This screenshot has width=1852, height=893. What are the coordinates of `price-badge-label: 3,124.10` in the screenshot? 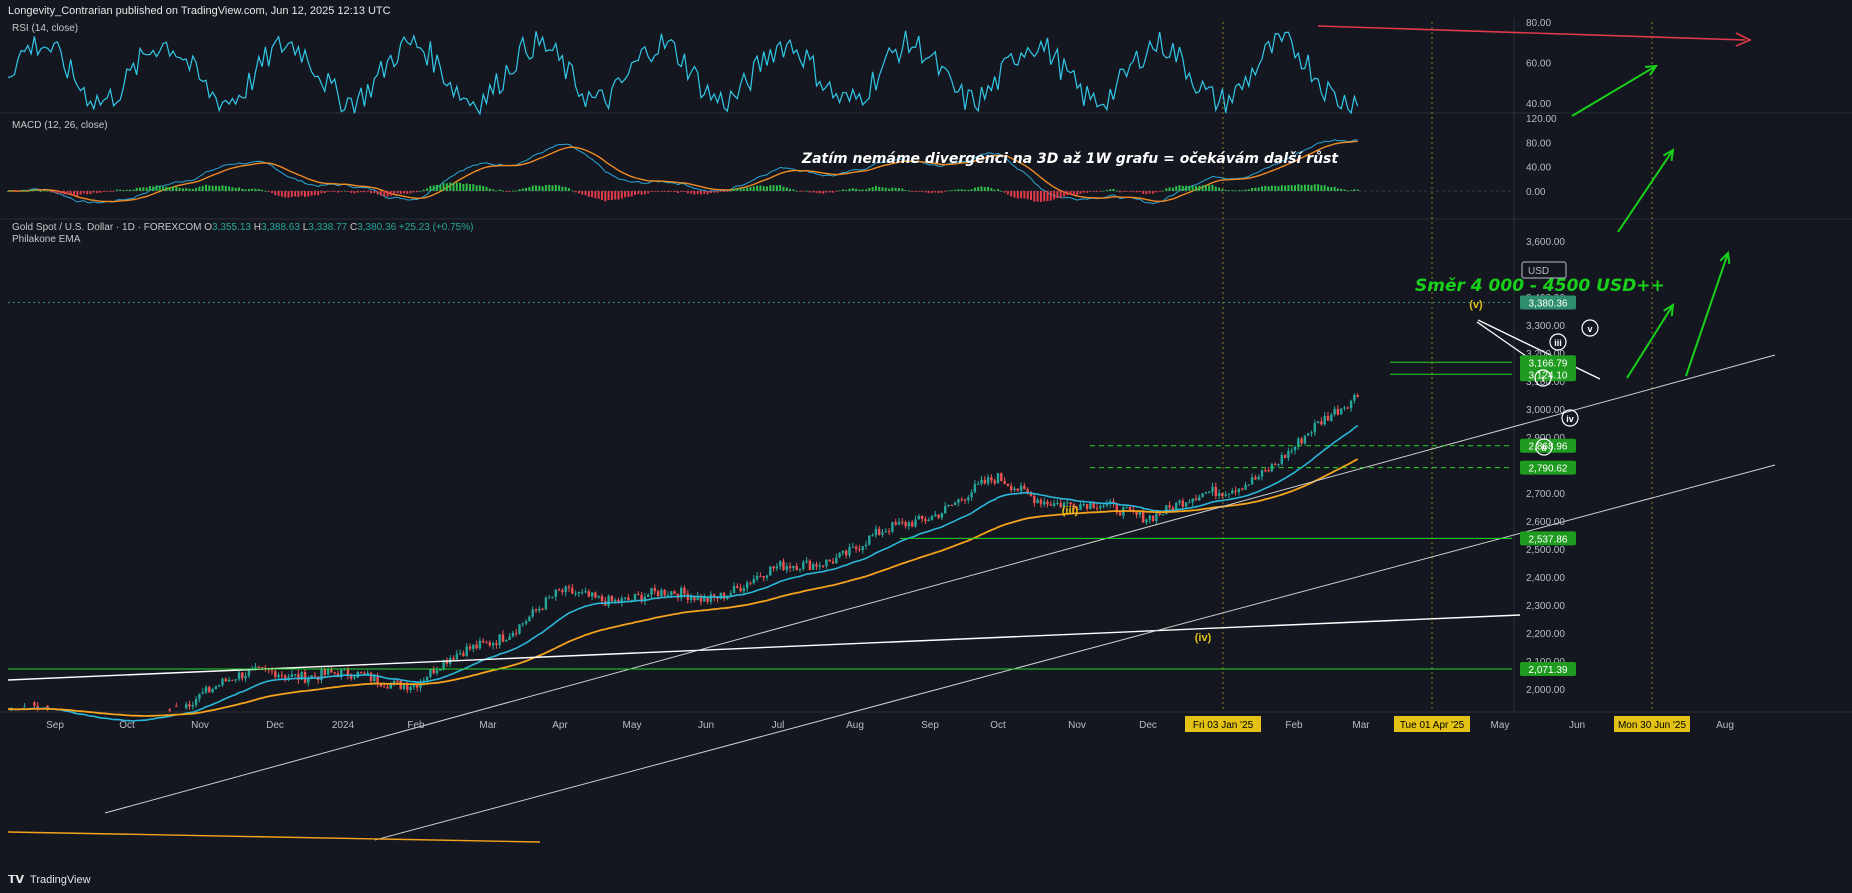 It's located at (1548, 375).